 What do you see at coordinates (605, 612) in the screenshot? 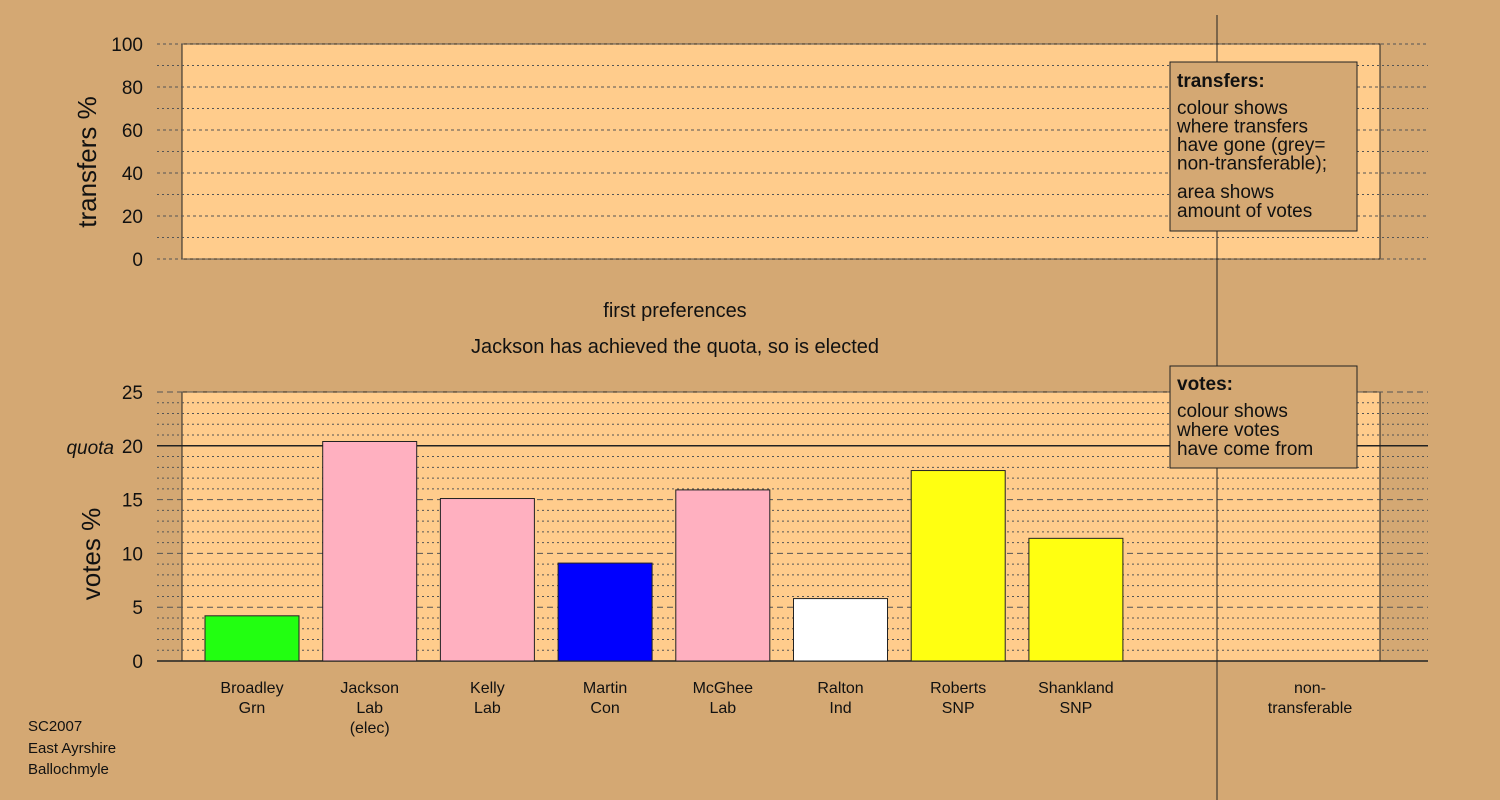
I see `bar-martin` at bounding box center [605, 612].